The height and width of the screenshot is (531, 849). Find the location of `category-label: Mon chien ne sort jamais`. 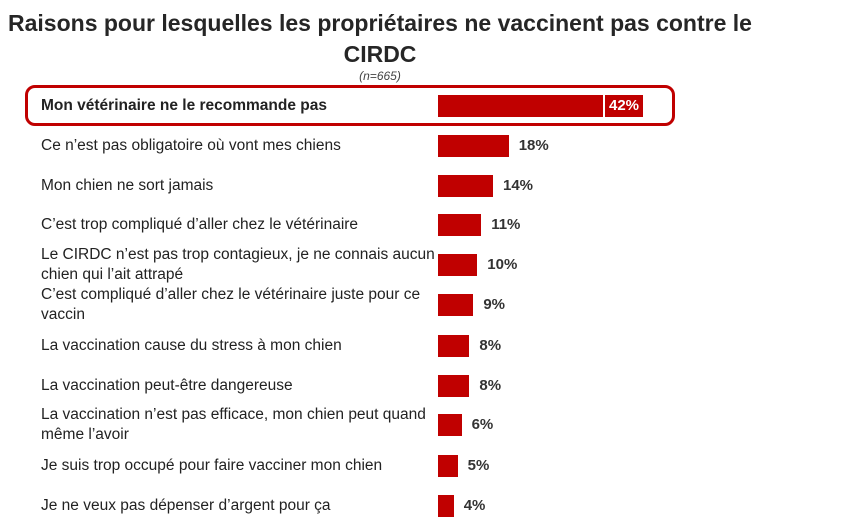

category-label: Mon chien ne sort jamais is located at coordinates (127, 185).